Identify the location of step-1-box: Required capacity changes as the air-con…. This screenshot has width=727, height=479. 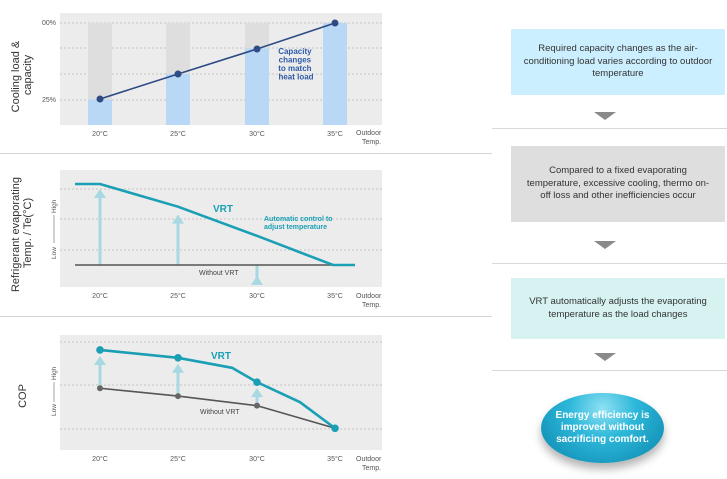
(618, 62).